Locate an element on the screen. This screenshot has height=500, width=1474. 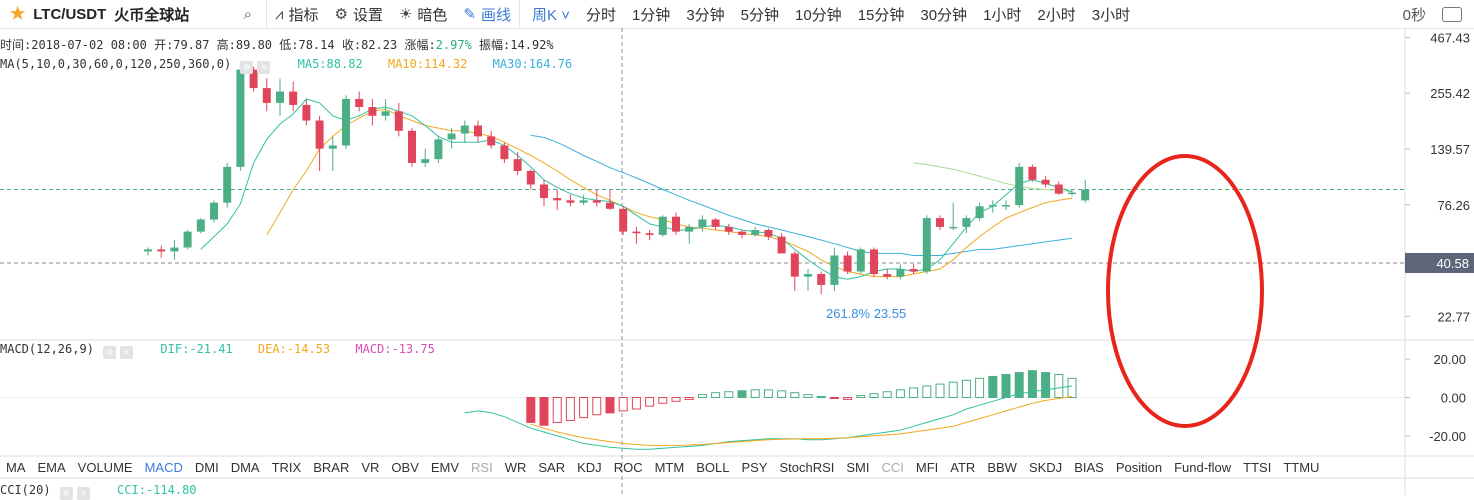
fibonacci-label: 261.8% 23.55 is located at coordinates (866, 313).